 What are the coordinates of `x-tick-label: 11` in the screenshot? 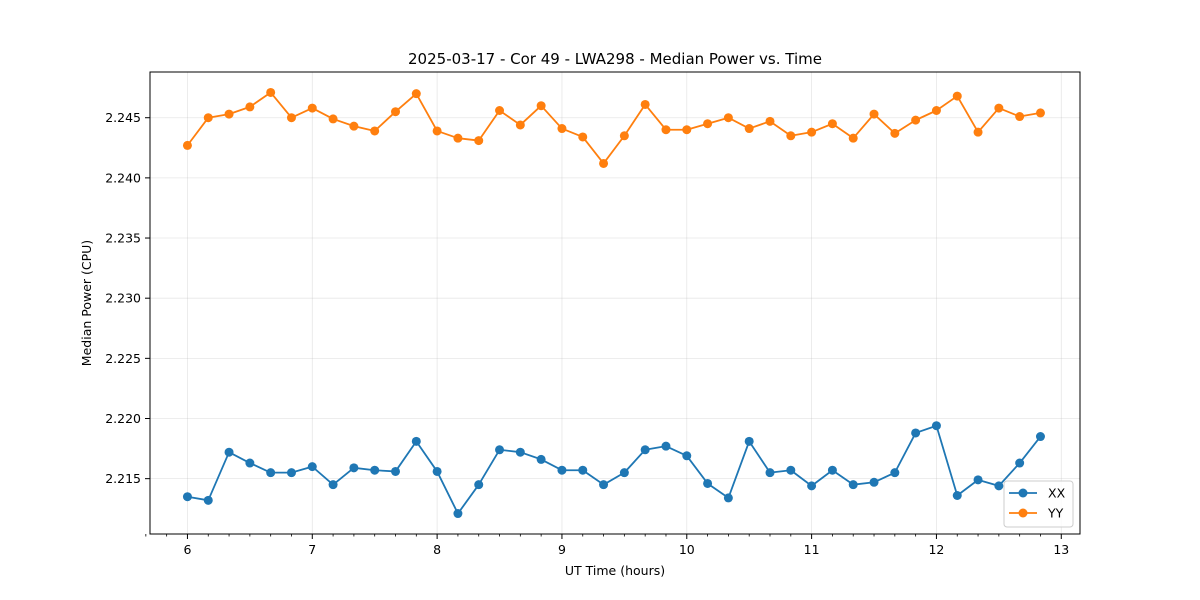 It's located at (812, 549).